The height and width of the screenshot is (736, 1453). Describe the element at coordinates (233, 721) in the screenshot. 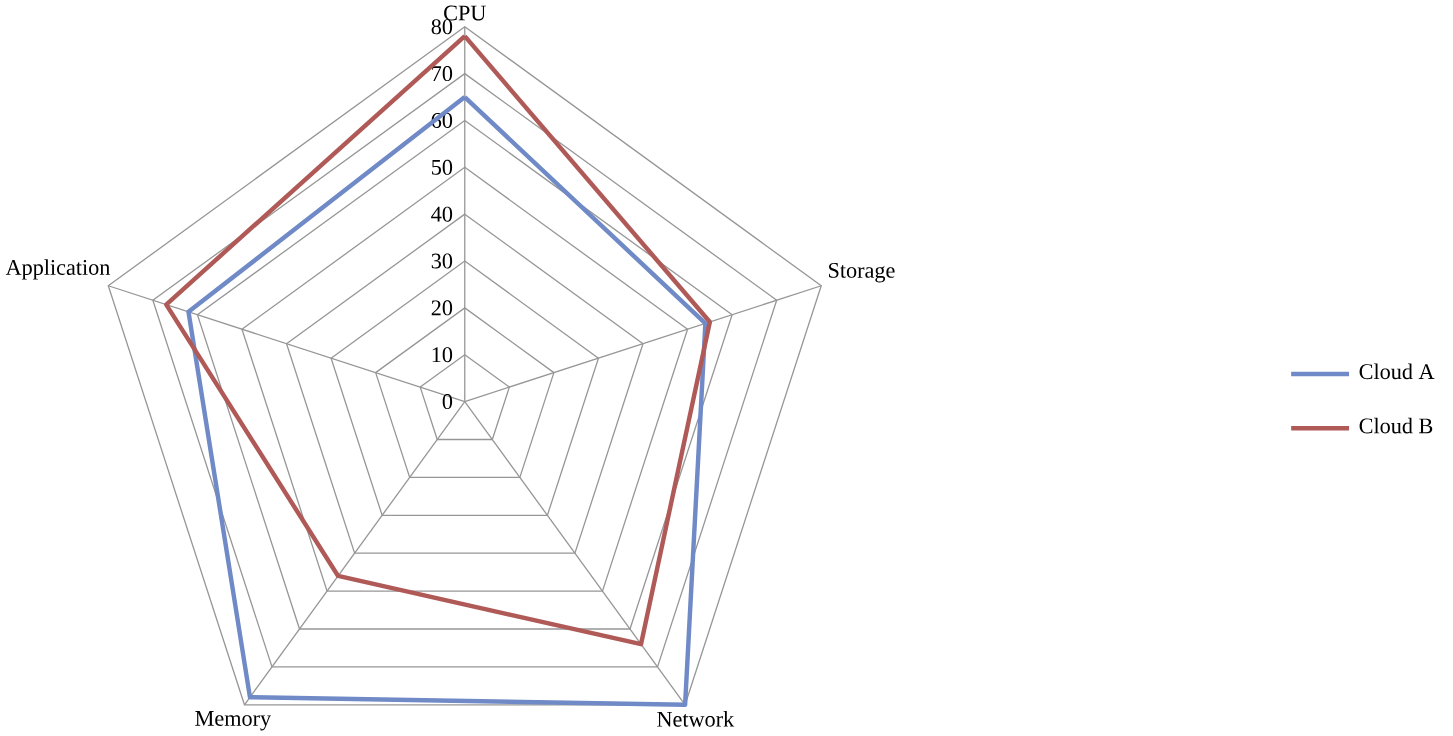

I see `spoke-label: Memory` at that location.